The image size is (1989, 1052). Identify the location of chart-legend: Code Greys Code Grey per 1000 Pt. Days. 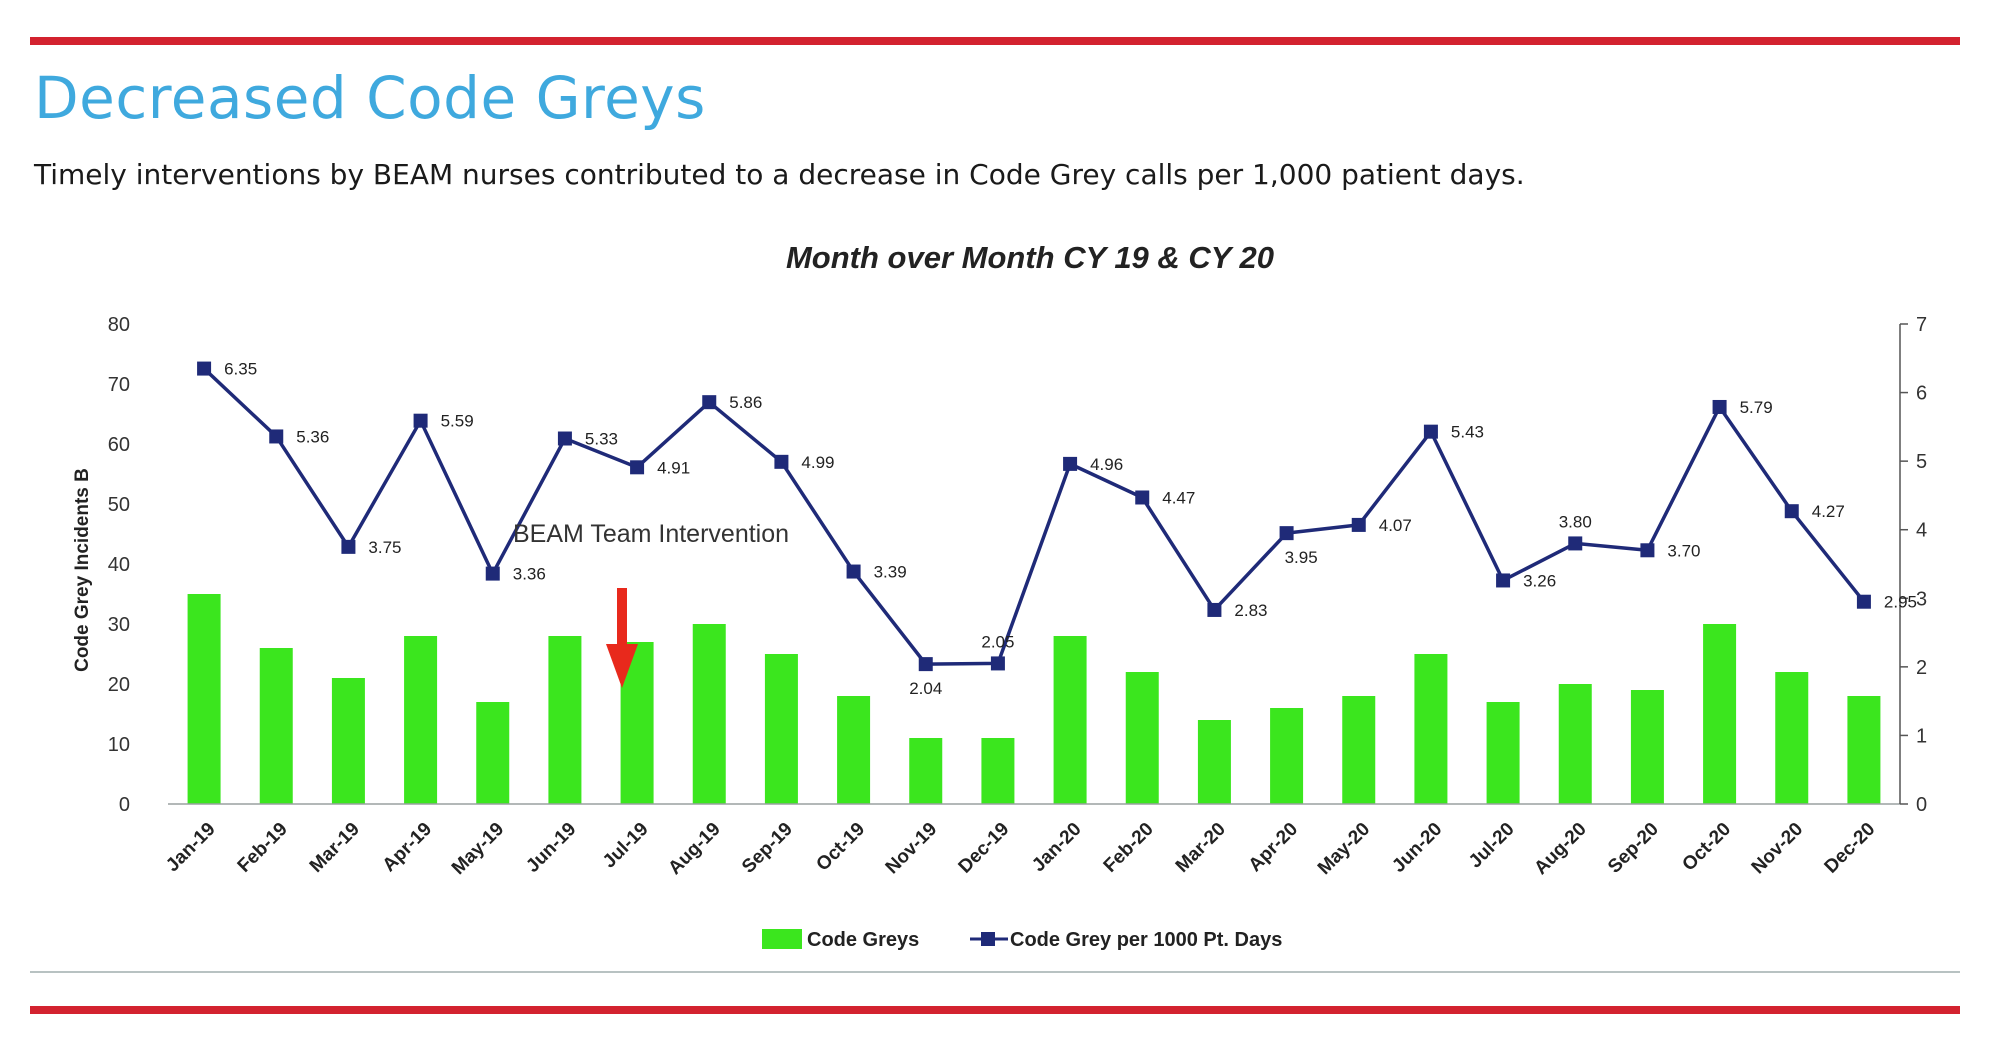
(1022, 940).